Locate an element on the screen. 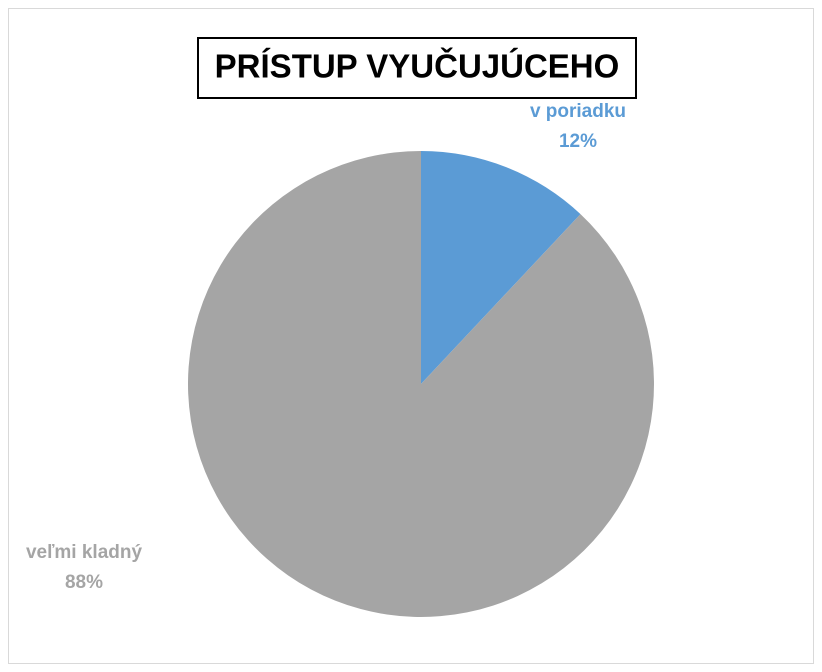 Image resolution: width=822 pixels, height=672 pixels. slice-value-label: 88% is located at coordinates (84, 582).